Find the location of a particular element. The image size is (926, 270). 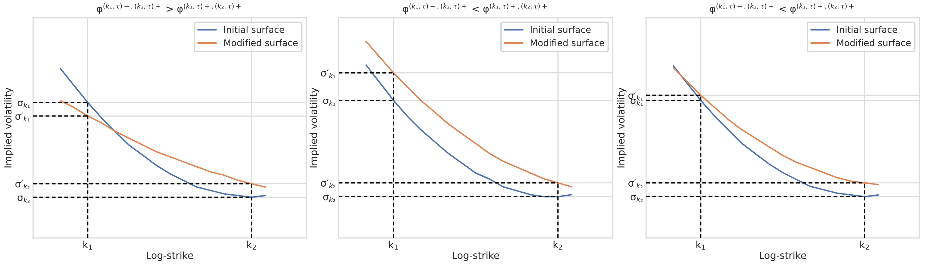

chart-title: φ$^{(k₁,τ)−,(k₂,τ)+}$ > φ$^{(k₁,τ)+,(k₂,τ)+}$ is located at coordinates (169, 9).